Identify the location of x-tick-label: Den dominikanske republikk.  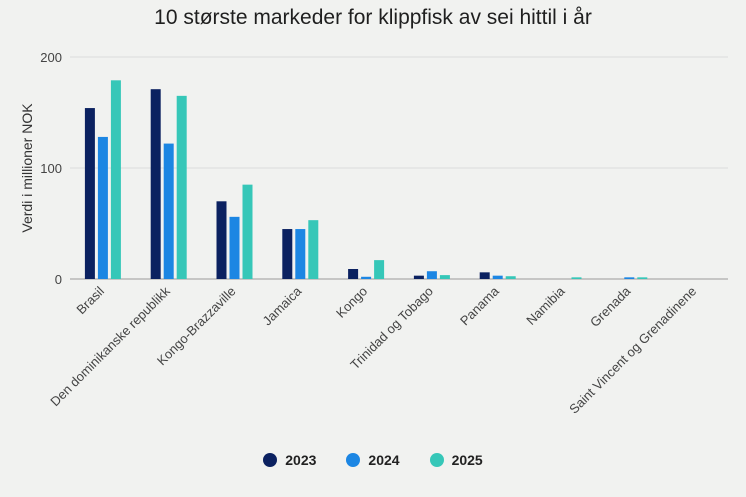
(110, 346).